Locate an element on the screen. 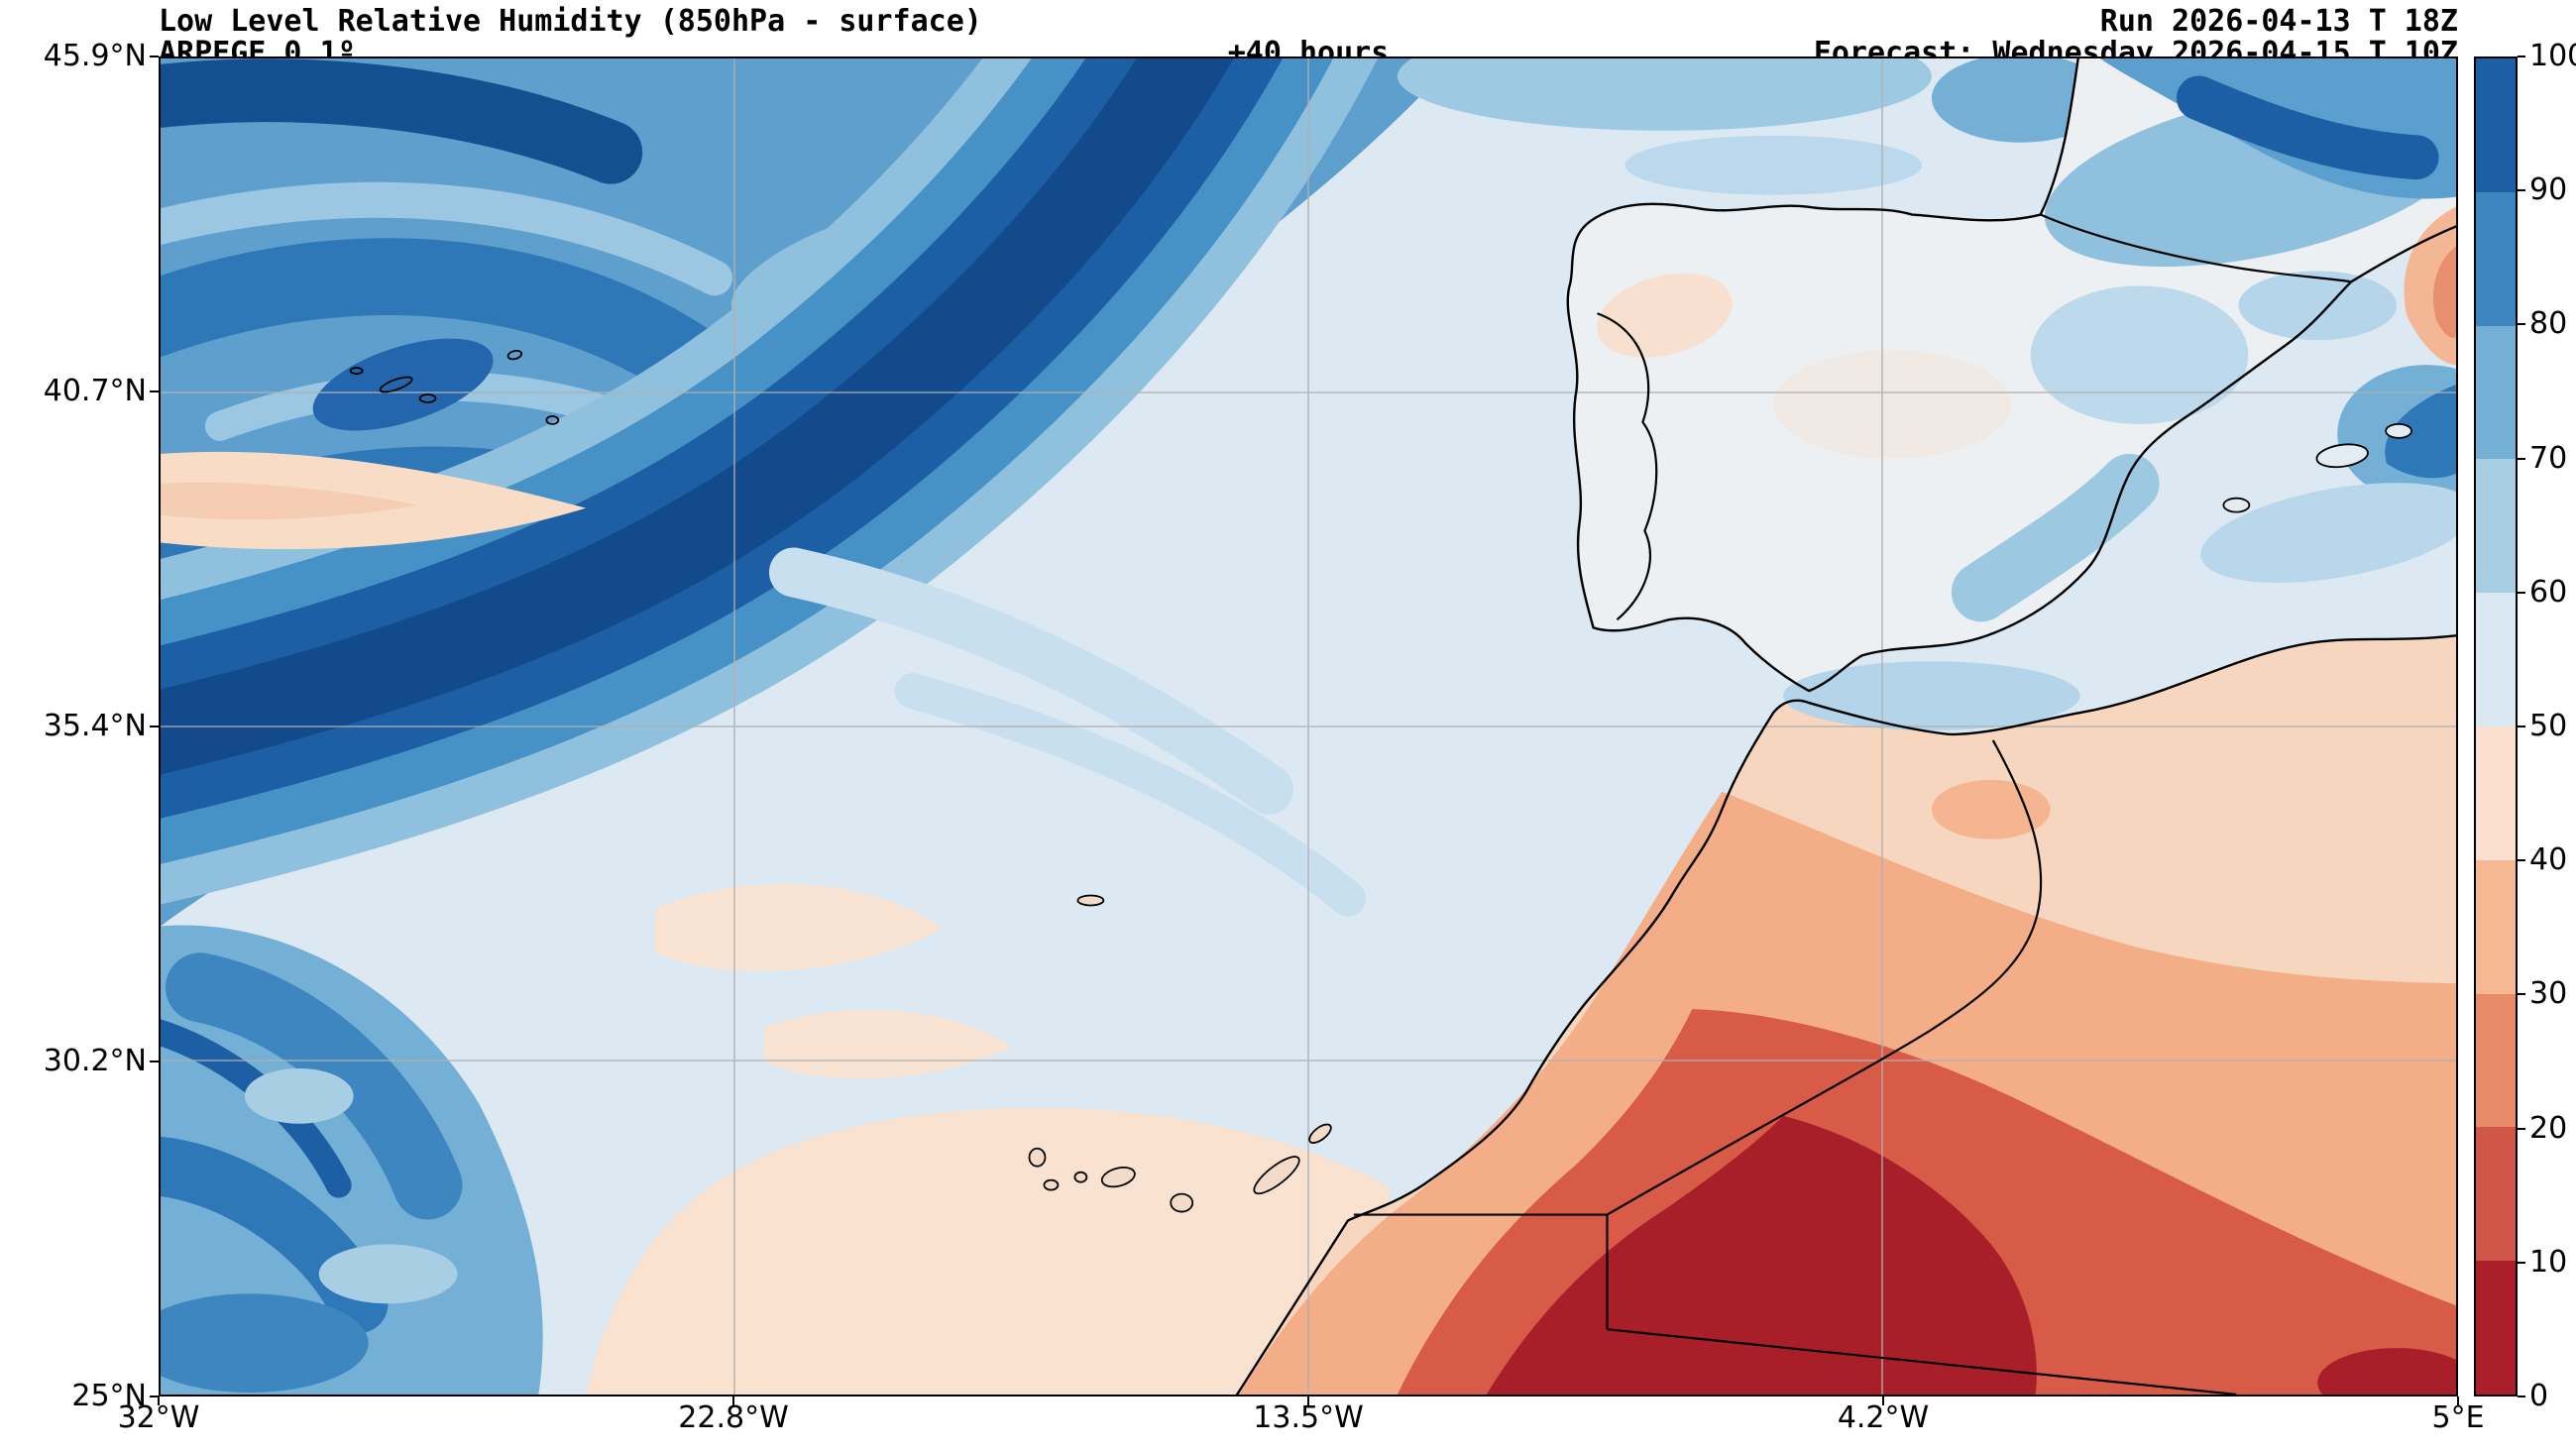 The image size is (2576, 1452). menorca-island is located at coordinates (2398, 431).